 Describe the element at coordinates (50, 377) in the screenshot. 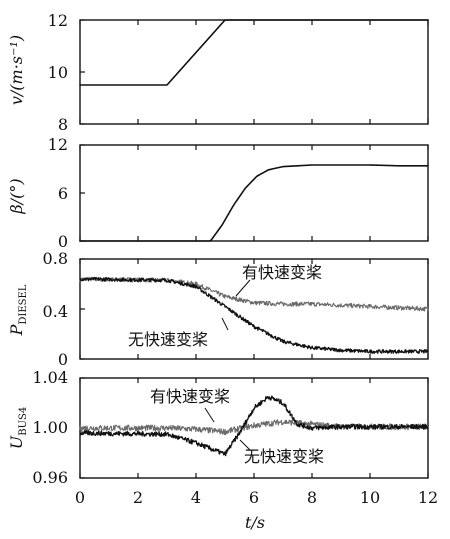

I see `y-tick-p4-1.04: 1.04` at that location.